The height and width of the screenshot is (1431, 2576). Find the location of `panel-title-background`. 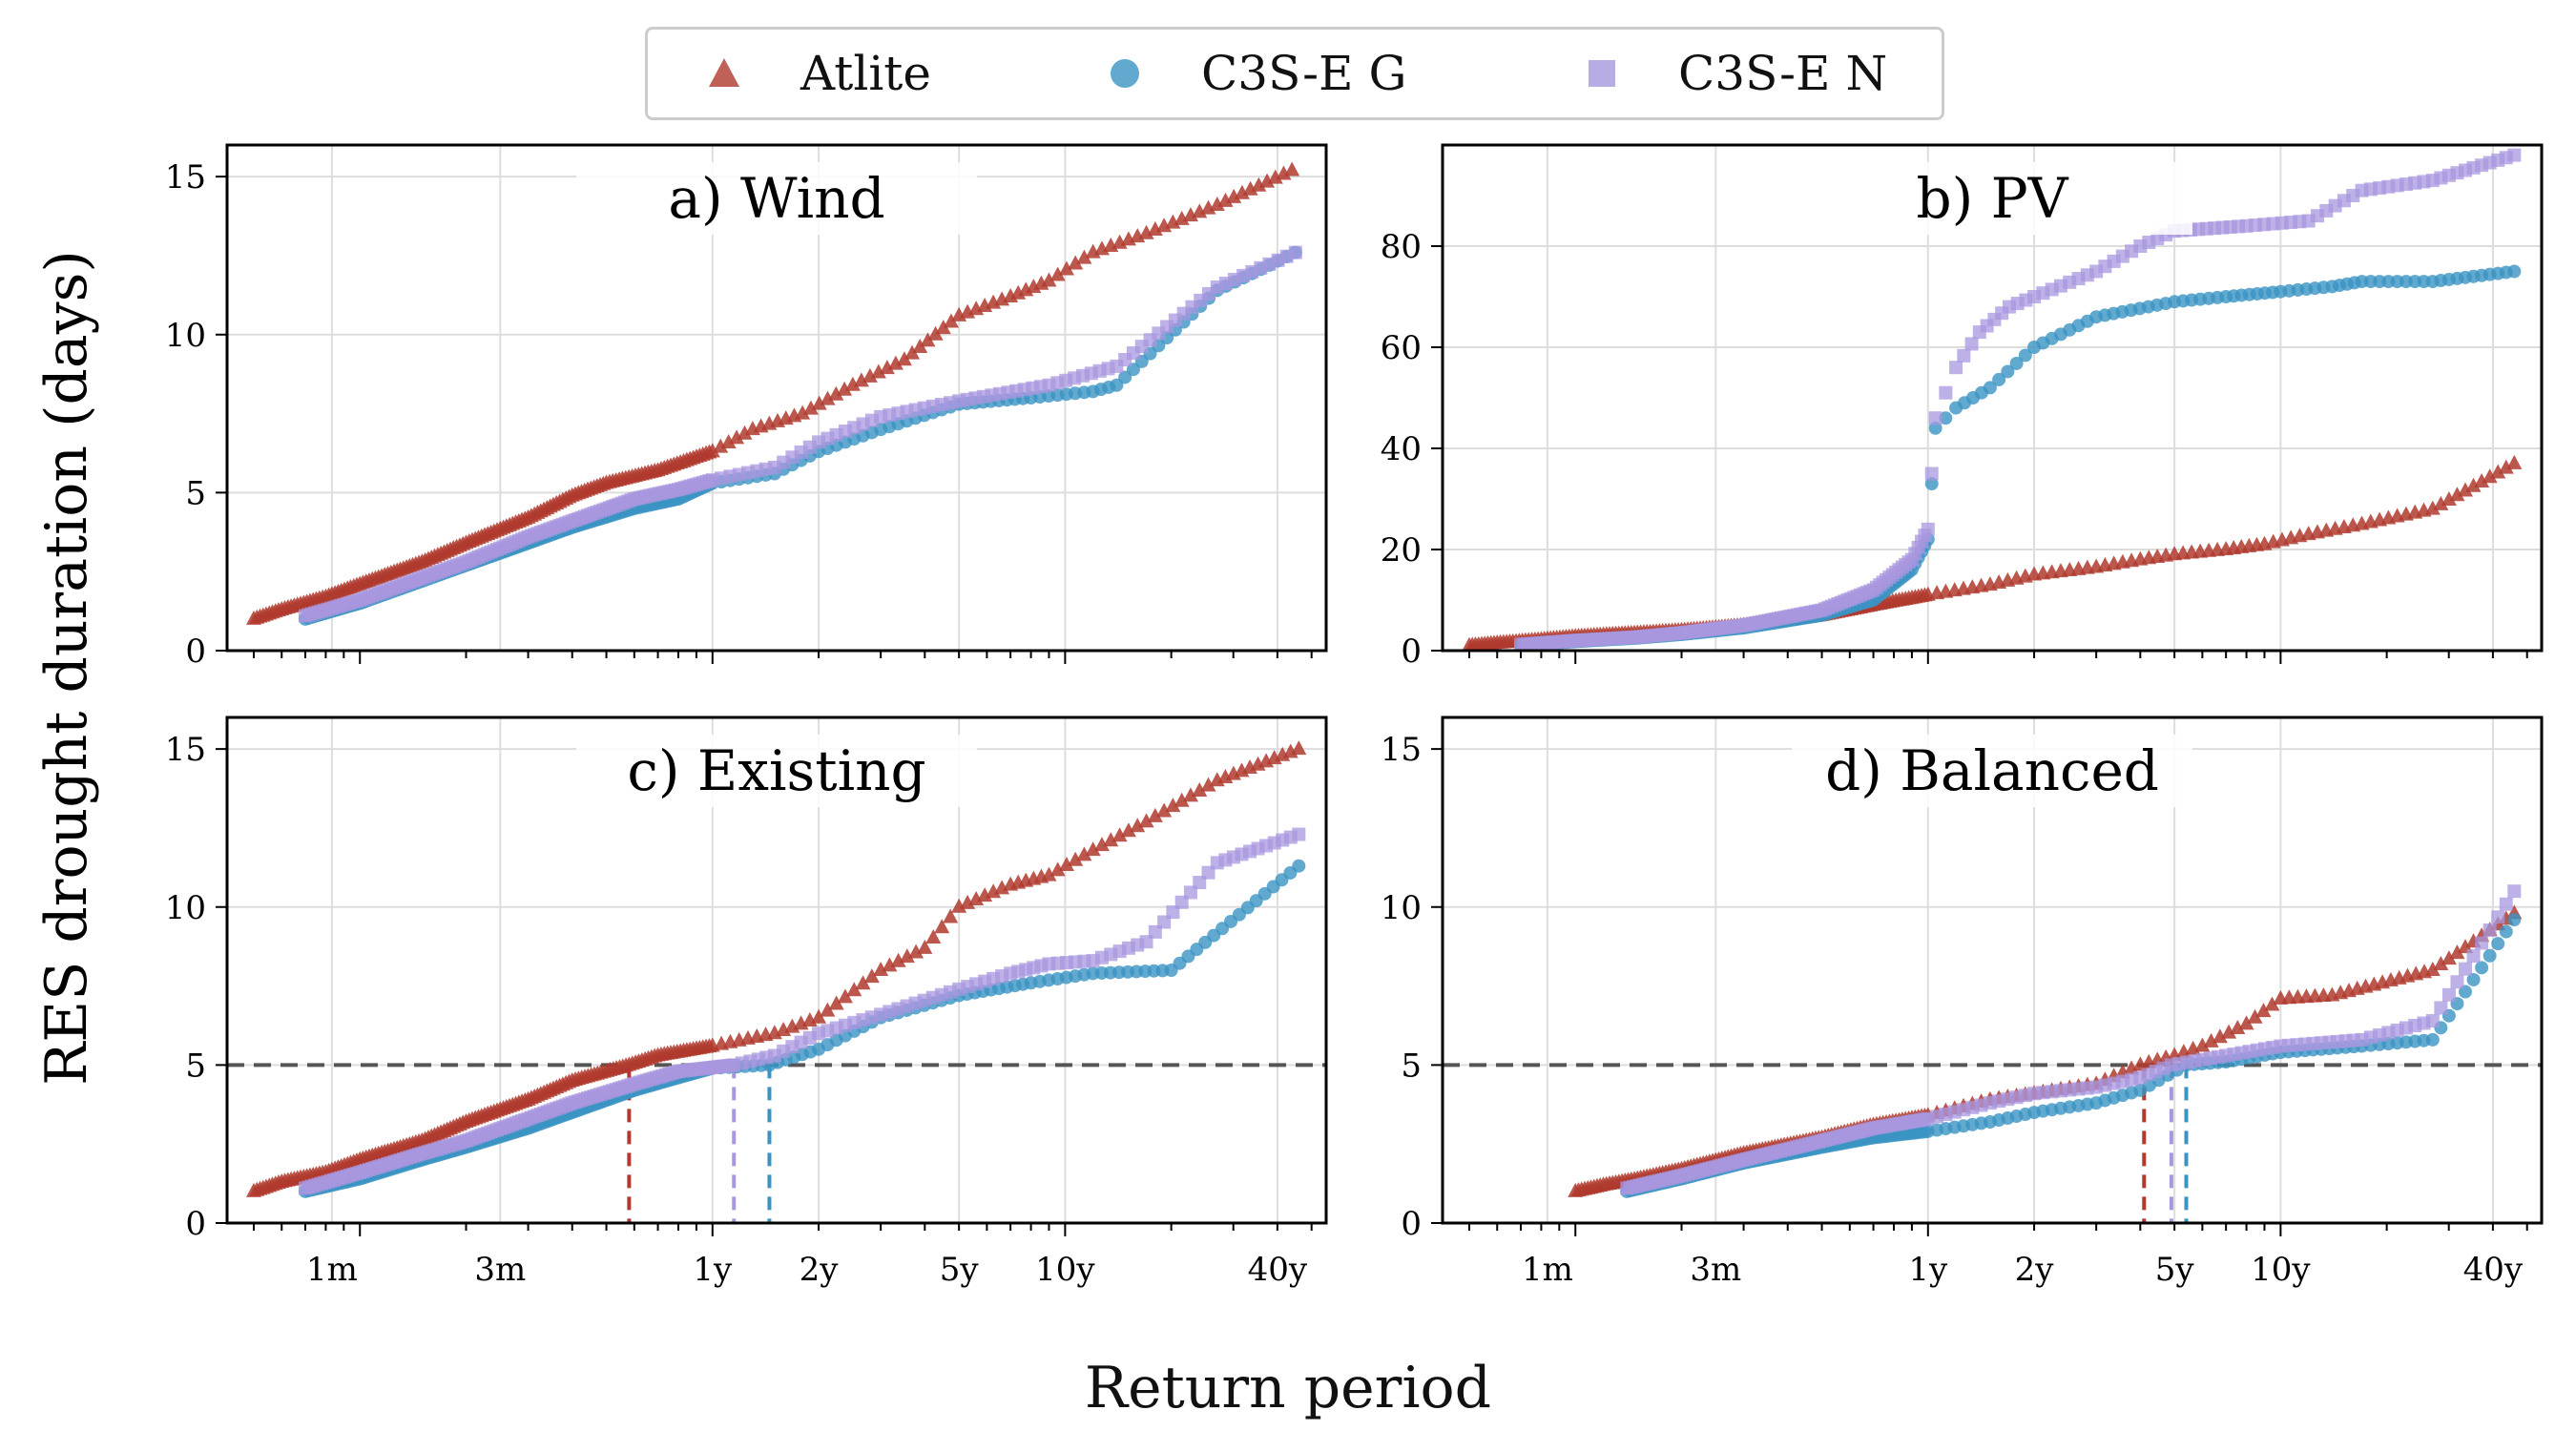

panel-title-background is located at coordinates (776, 771).